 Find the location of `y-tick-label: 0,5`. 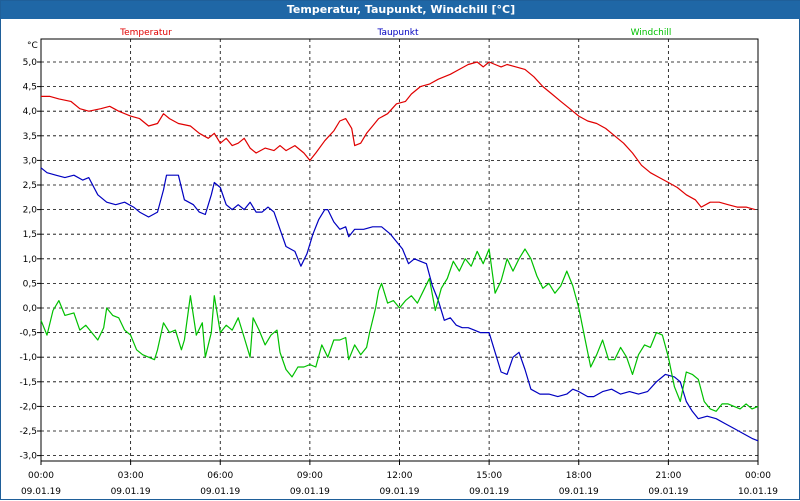

y-tick-label: 0,5 is located at coordinates (30, 284).